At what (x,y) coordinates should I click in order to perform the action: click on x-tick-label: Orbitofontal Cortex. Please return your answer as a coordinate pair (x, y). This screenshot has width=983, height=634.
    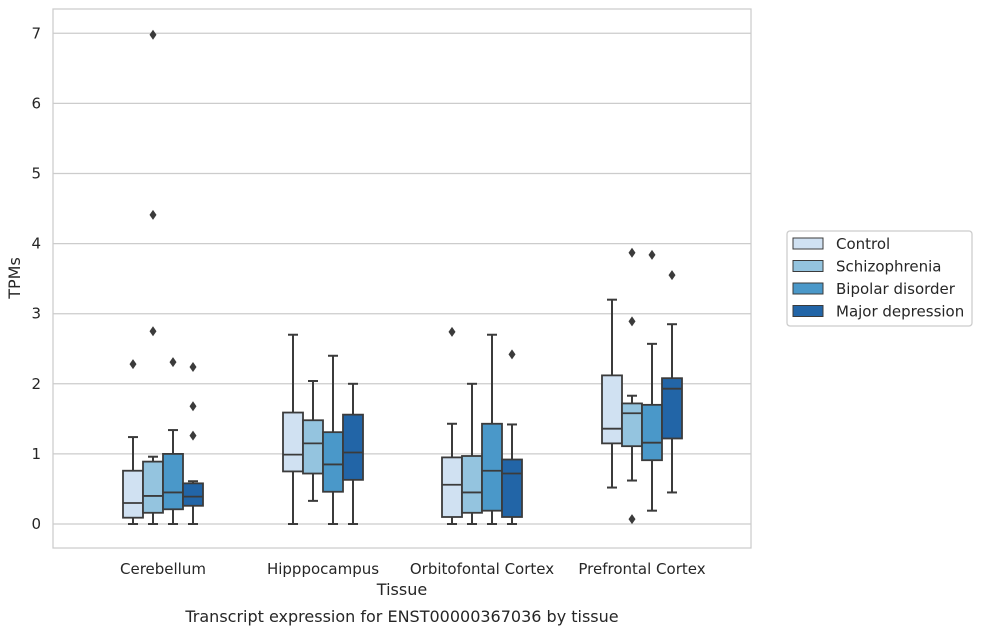
    Looking at the image, I should click on (482, 569).